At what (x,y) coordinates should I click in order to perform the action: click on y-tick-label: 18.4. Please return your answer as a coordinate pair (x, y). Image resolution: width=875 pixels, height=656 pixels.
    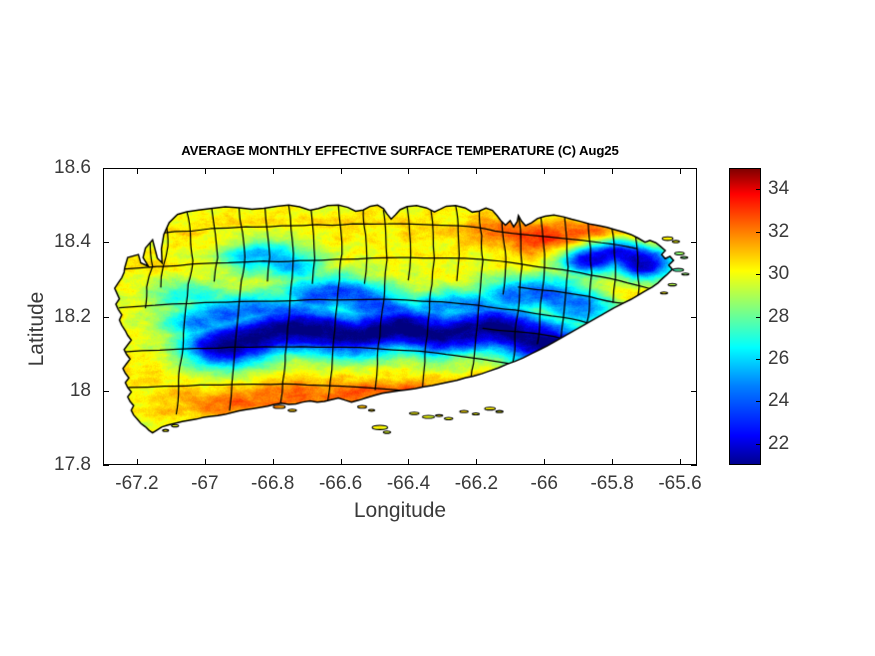
    Looking at the image, I should click on (72, 242).